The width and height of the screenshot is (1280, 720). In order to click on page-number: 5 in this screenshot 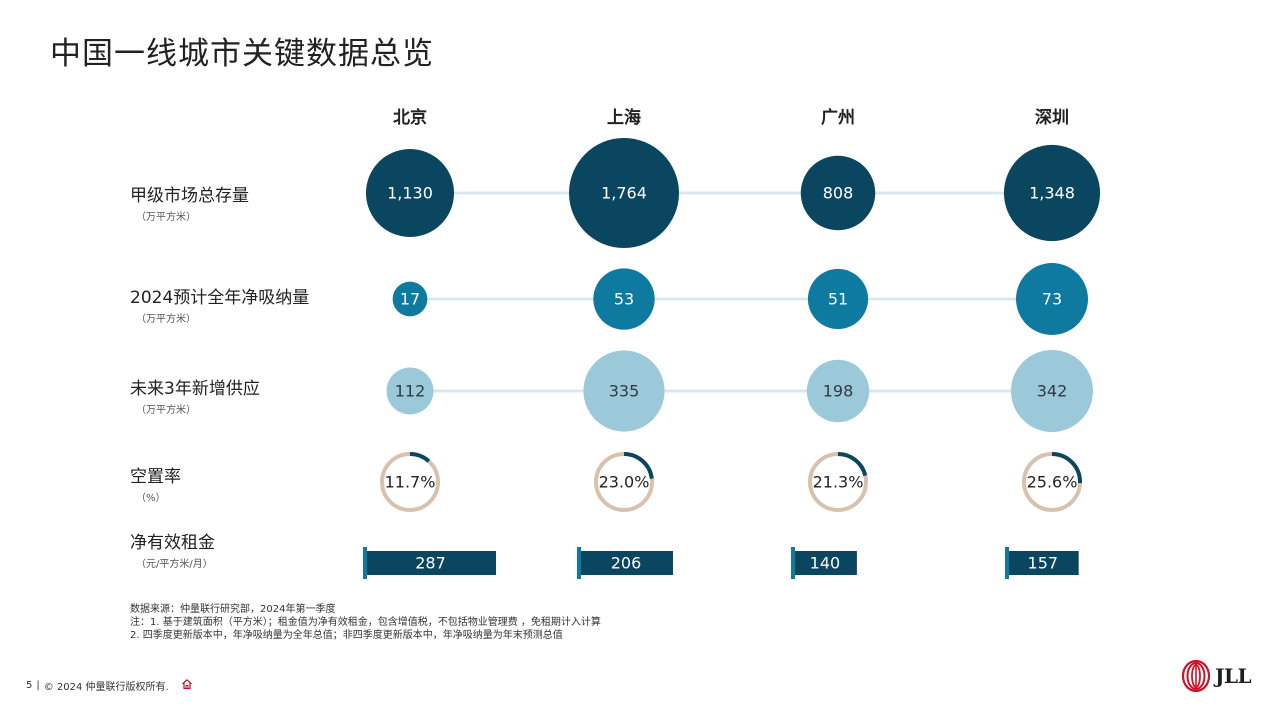, I will do `click(29, 685)`.